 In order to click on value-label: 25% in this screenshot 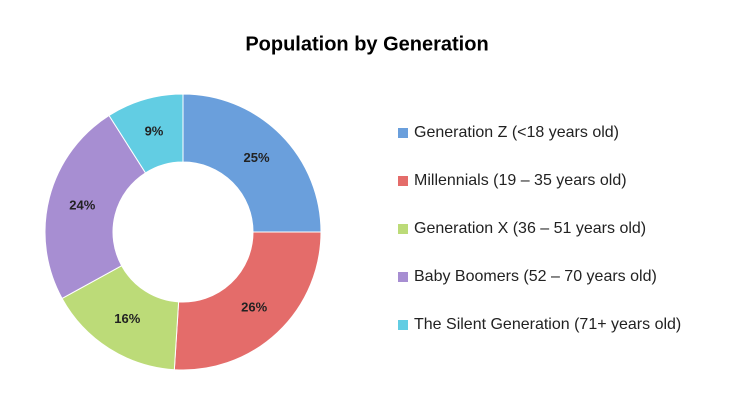, I will do `click(257, 157)`.